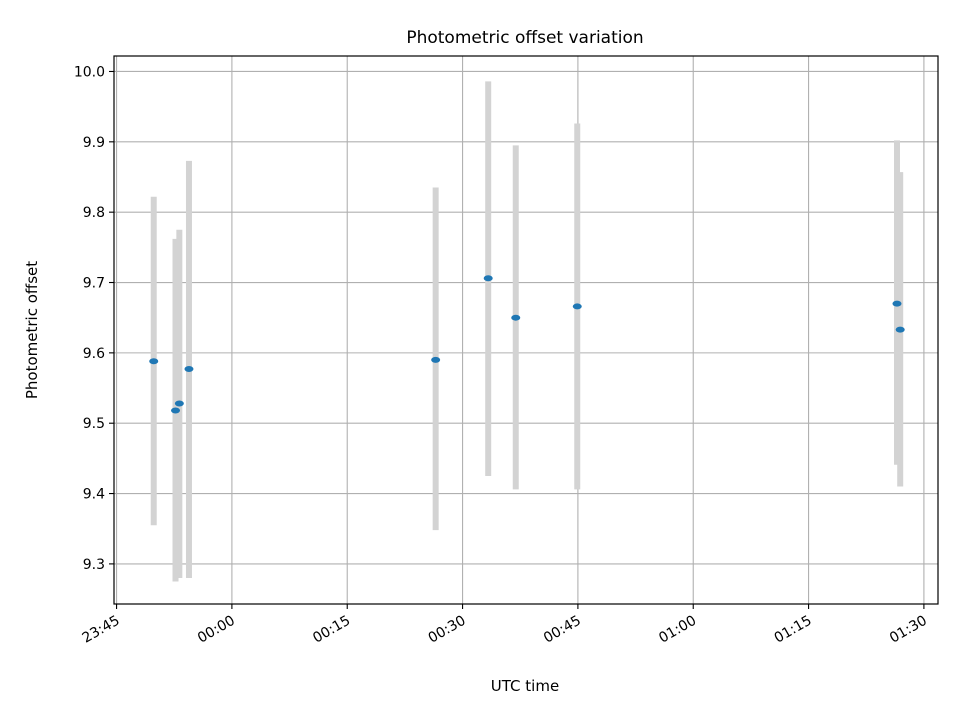  I want to click on y-tick-label: 10.0, so click(89, 72).